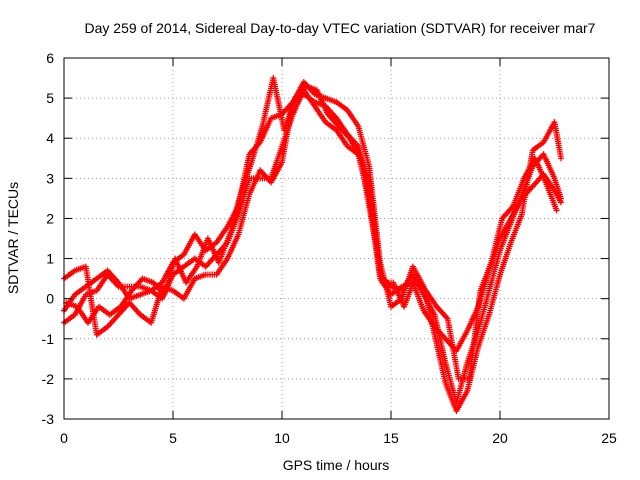  What do you see at coordinates (50, 178) in the screenshot?
I see `y-tick-label: 3` at bounding box center [50, 178].